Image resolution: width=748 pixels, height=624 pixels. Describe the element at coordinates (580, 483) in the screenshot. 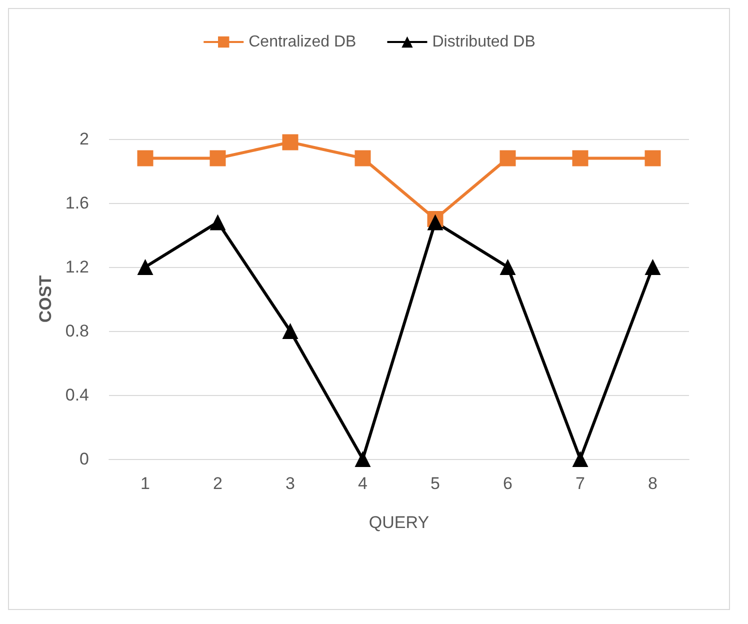

I see `x-tick-label: 7` at that location.